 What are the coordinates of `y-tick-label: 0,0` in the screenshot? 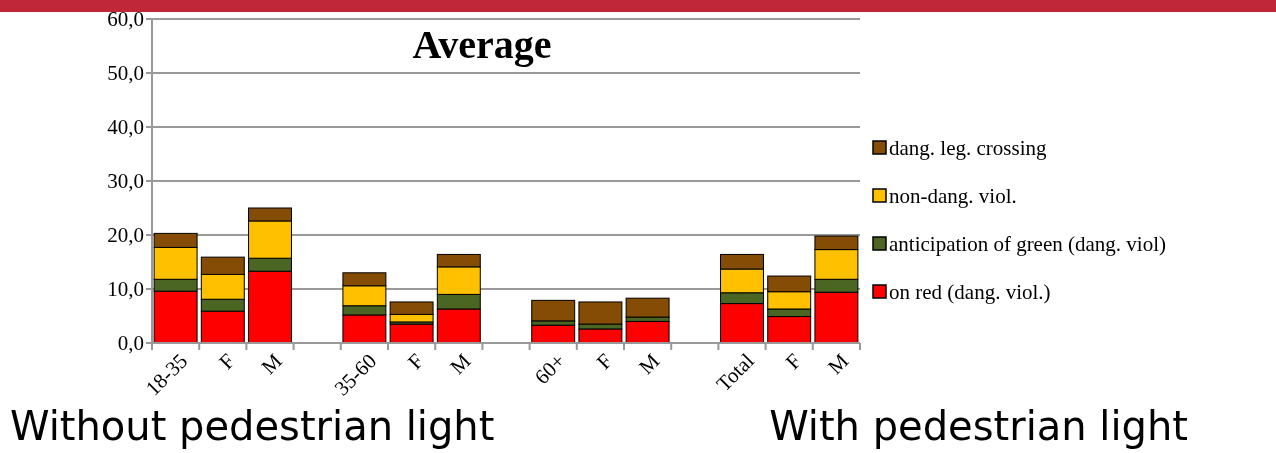 It's located at (130, 343).